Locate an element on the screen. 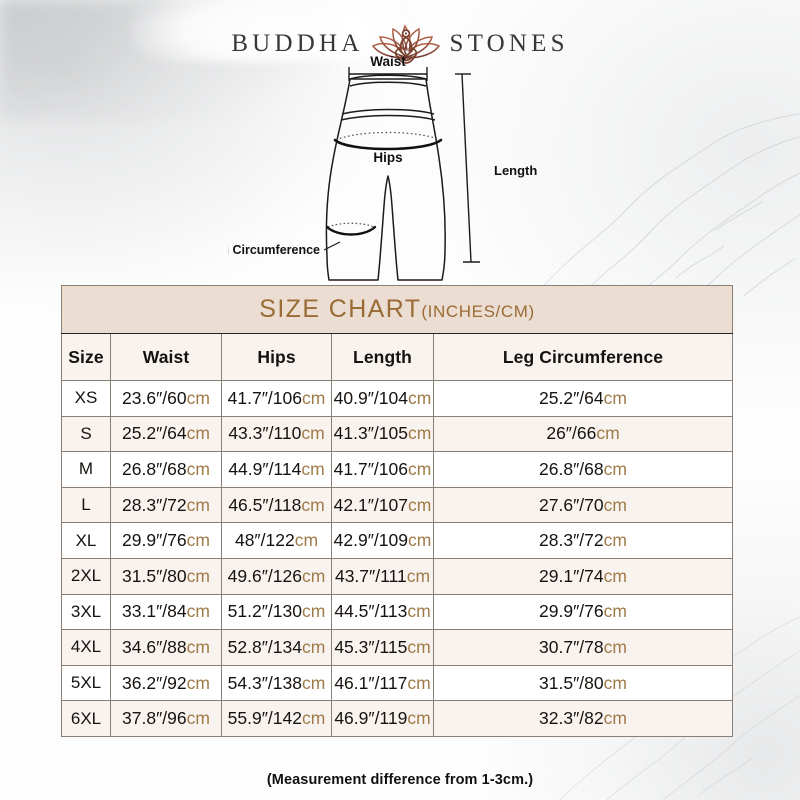  hips-label: Hips is located at coordinates (387, 157).